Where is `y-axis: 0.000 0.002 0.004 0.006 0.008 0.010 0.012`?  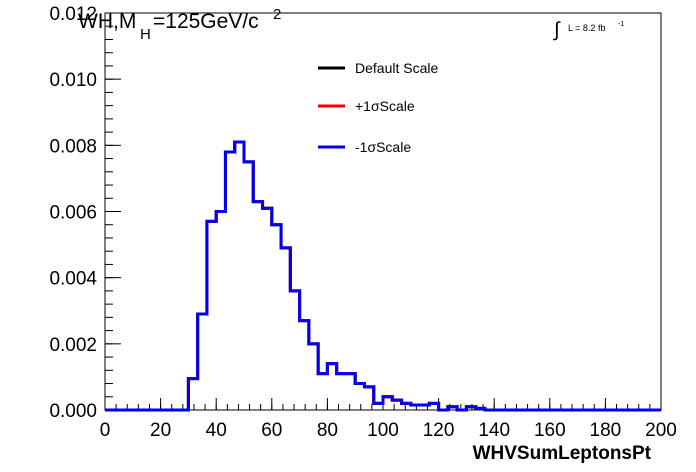
y-axis: 0.000 0.002 0.004 0.006 0.008 0.010 0.012 is located at coordinates (85, 213).